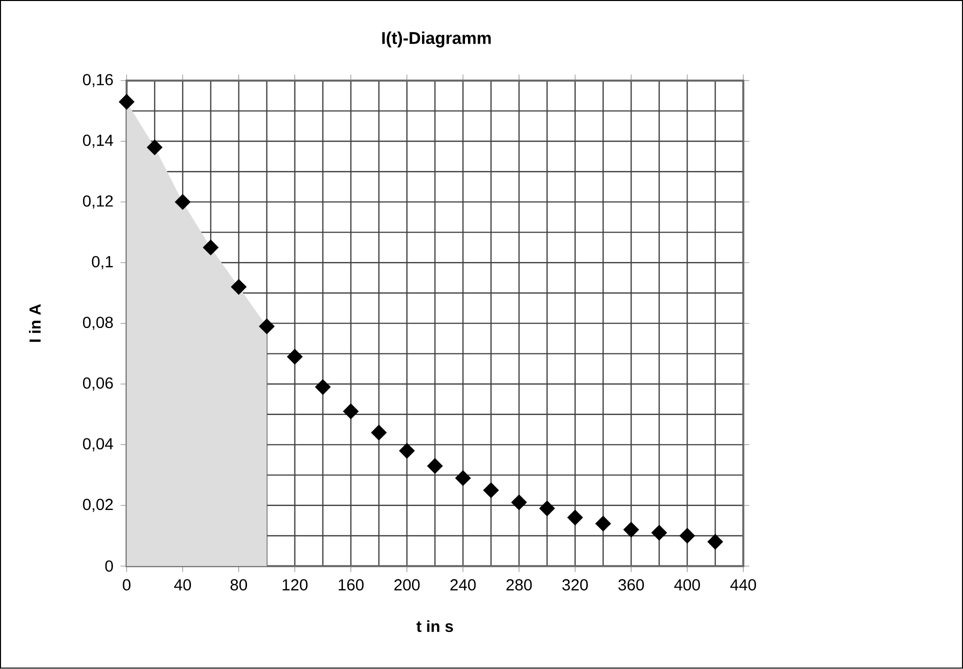 Image resolution: width=963 pixels, height=669 pixels. I want to click on x-tick-label: 80, so click(239, 585).